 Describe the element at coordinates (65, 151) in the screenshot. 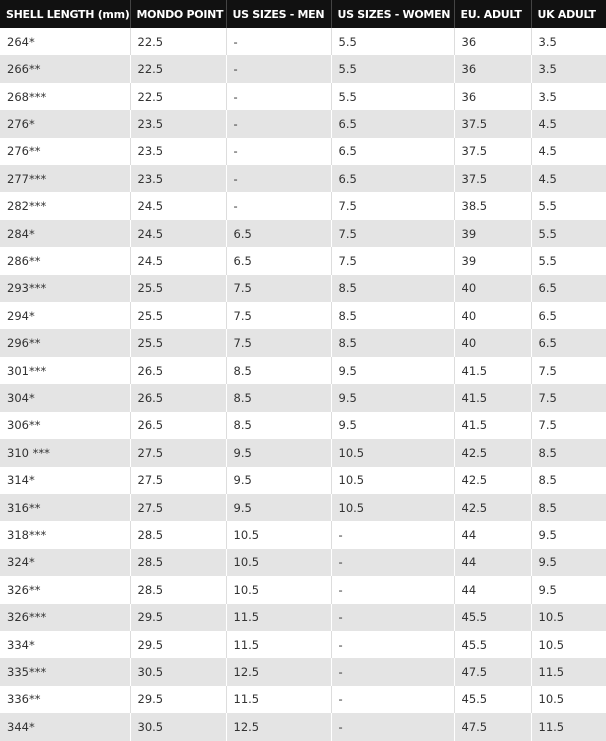

I see `table-cell: 276**` at that location.